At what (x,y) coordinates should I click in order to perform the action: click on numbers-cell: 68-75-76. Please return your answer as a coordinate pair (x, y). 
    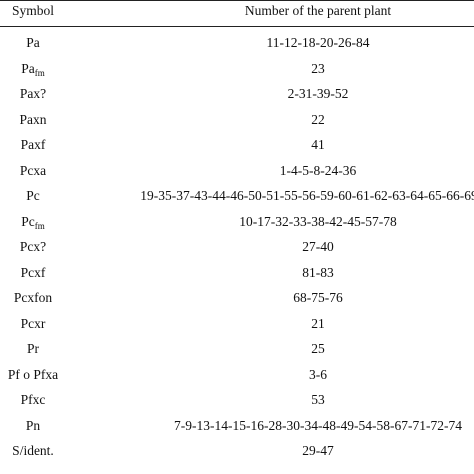
    Looking at the image, I should click on (318, 297).